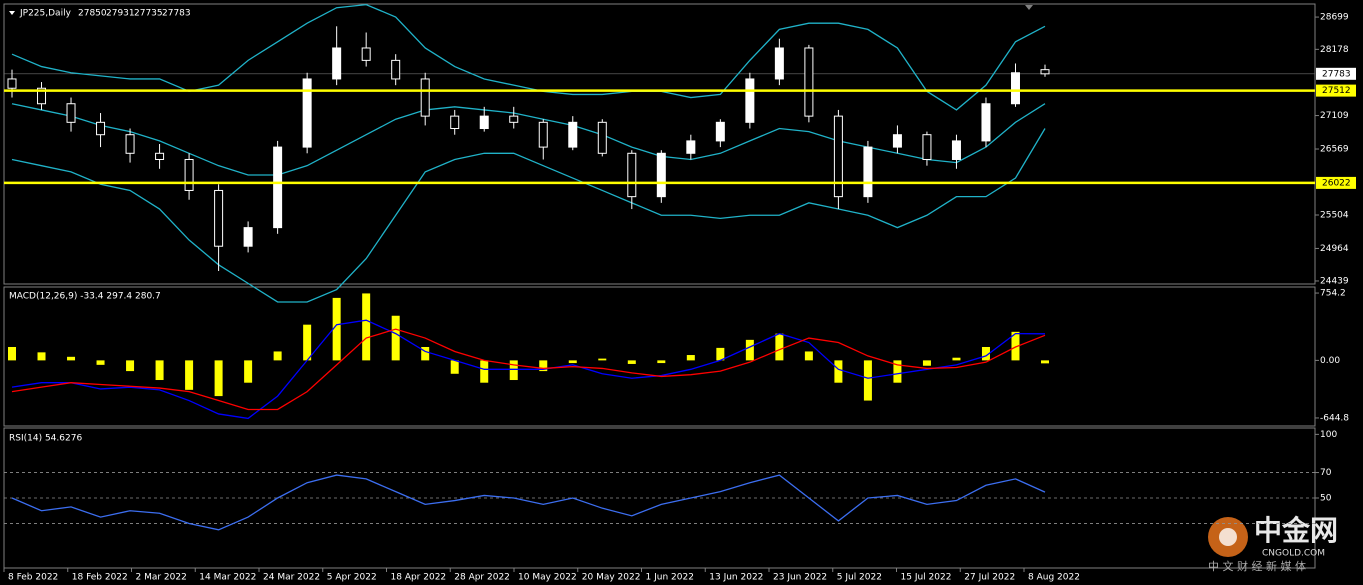 The height and width of the screenshot is (585, 1363). Describe the element at coordinates (148, 14) in the screenshot. I see `ohlc-low: 27735` at that location.